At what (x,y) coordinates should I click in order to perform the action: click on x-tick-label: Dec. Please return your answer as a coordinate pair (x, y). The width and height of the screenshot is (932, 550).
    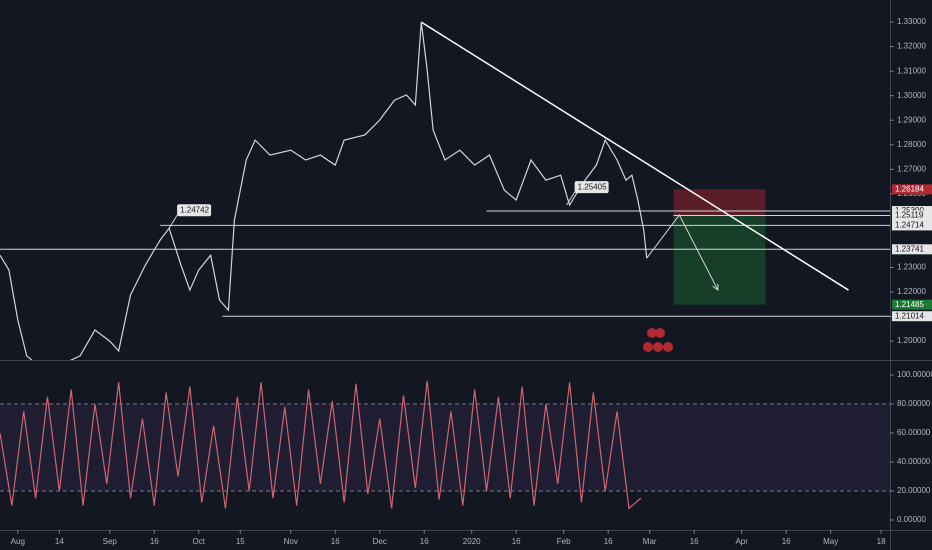
    Looking at the image, I should click on (380, 541).